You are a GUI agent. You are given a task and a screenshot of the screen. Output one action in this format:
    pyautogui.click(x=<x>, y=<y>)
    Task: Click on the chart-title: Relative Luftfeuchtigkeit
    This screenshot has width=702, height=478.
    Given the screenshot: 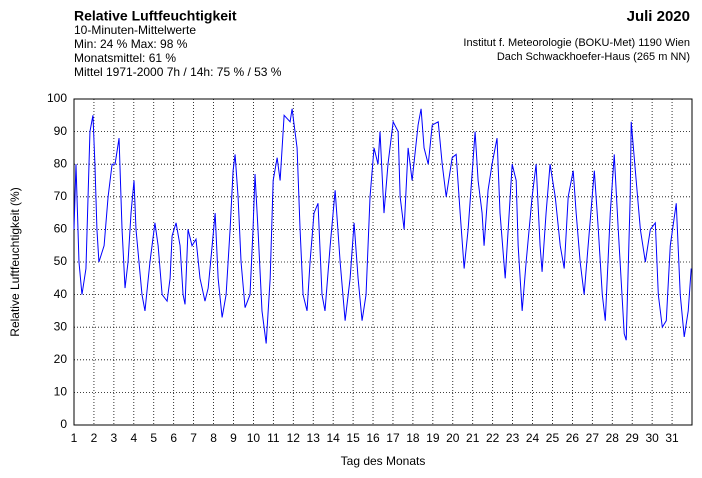 What is the action you would take?
    pyautogui.click(x=155, y=16)
    